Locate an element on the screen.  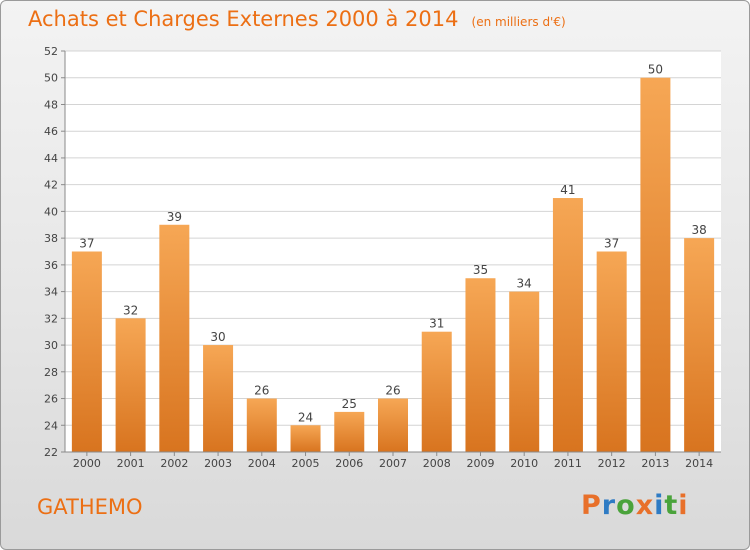
bar-2009 is located at coordinates (480, 365).